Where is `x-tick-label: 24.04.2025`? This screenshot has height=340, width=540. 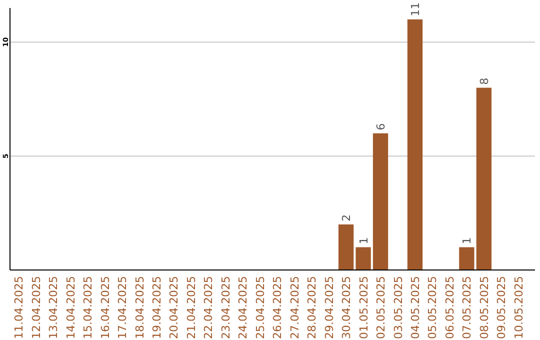 x-tick-label: 24.04.2025 is located at coordinates (243, 307).